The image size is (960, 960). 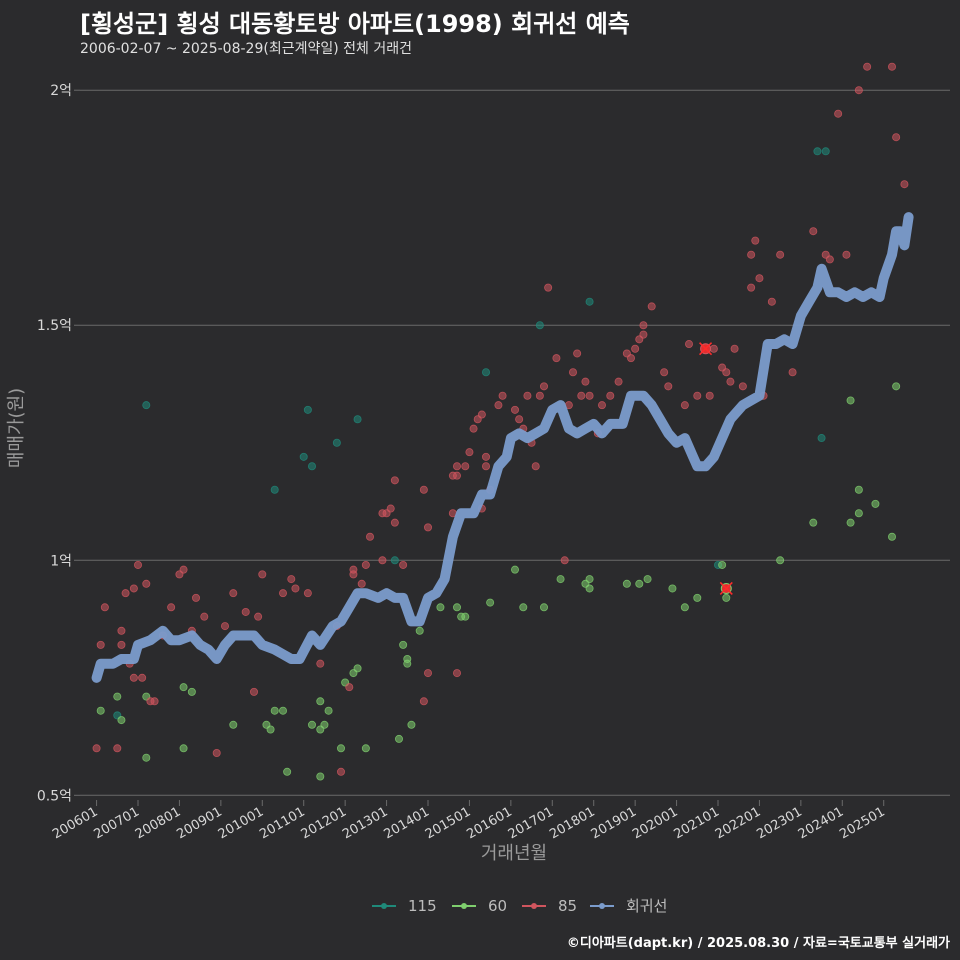 What do you see at coordinates (646, 906) in the screenshot?
I see `legend-label: 회귀선` at bounding box center [646, 906].